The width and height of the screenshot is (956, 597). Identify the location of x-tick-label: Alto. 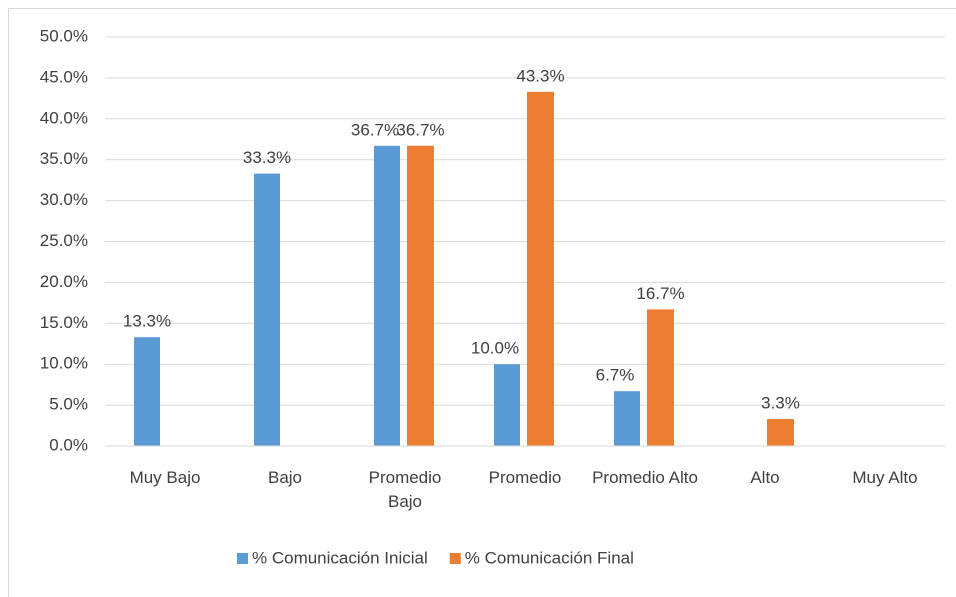
(765, 477).